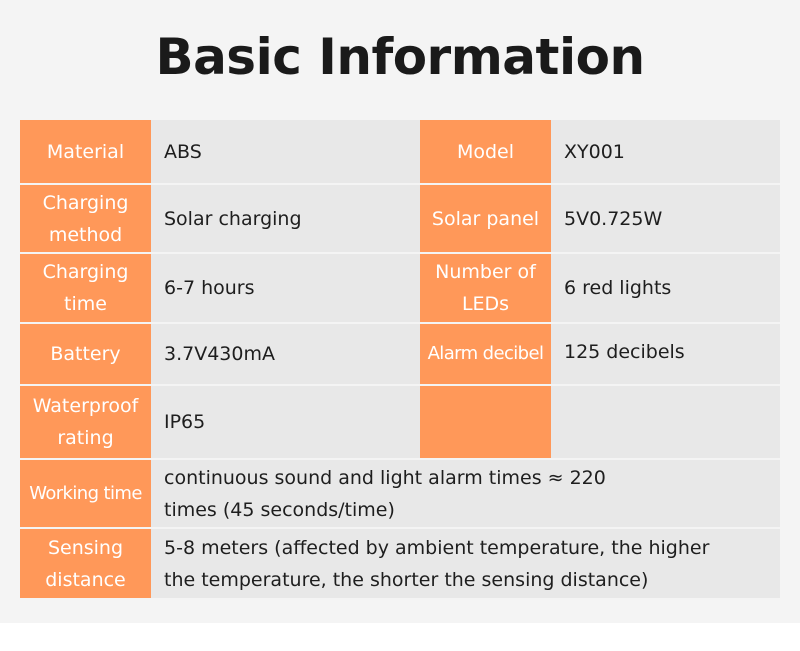 The image size is (800, 651). I want to click on value-solar-panel: 5V0.725W, so click(665, 218).